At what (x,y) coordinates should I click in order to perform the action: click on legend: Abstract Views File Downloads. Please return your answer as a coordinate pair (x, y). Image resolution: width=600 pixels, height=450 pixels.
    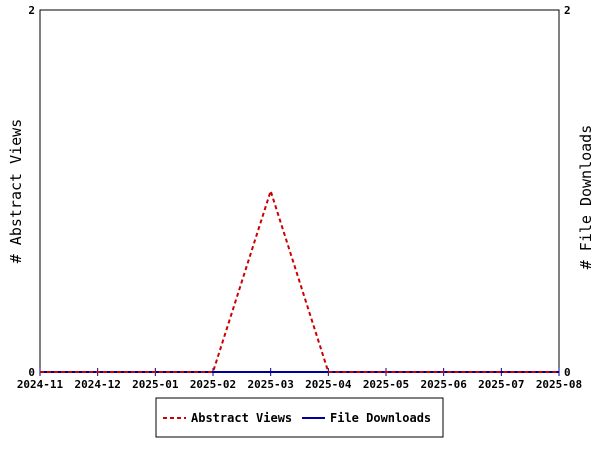
    Looking at the image, I should click on (299, 417).